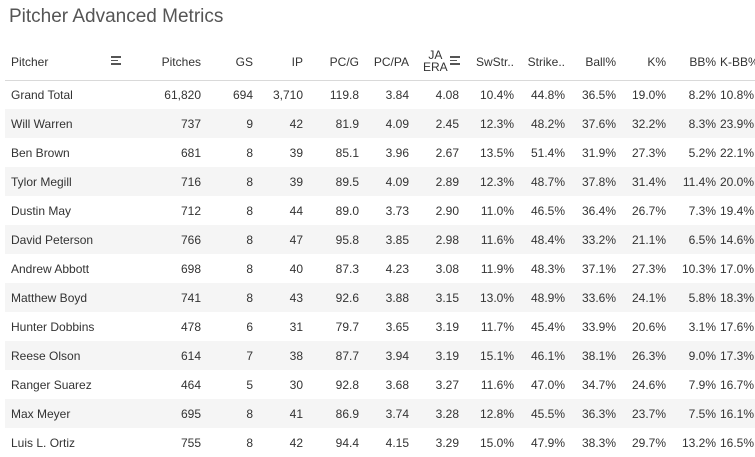 The width and height of the screenshot is (755, 457). Describe the element at coordinates (282, 123) in the screenshot. I see `table-cell: 42` at that location.